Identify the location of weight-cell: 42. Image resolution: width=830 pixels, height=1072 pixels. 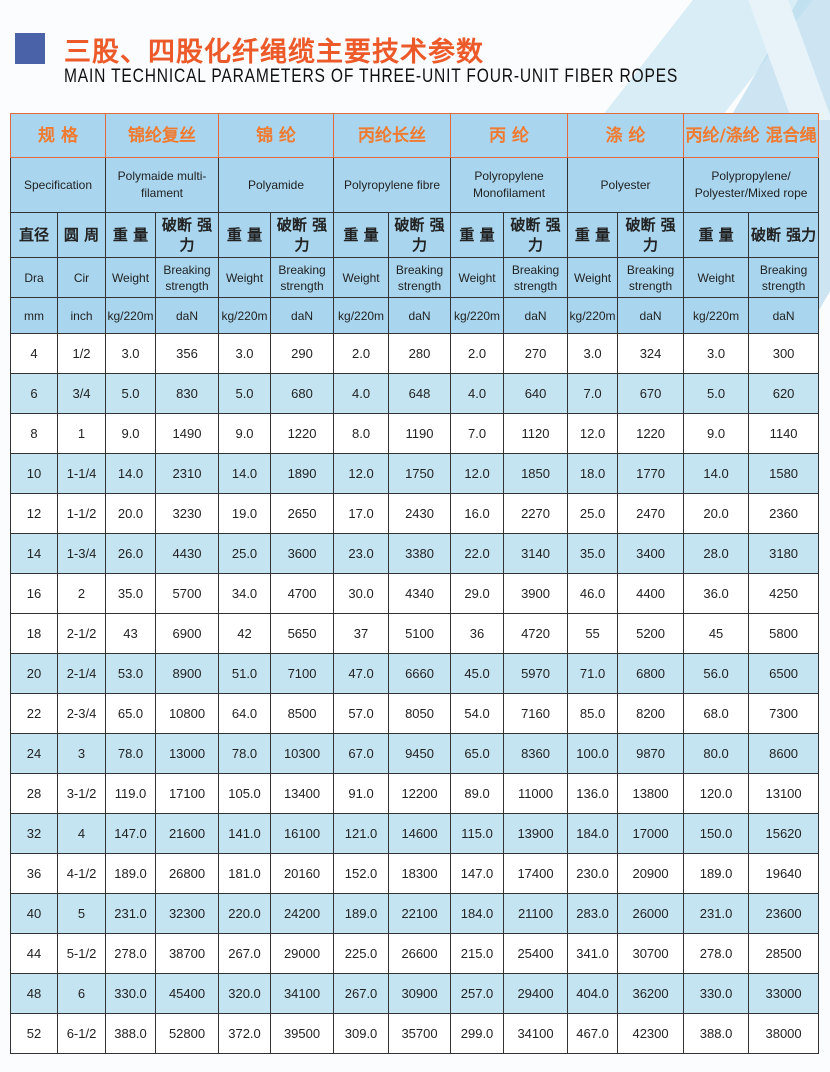
(245, 633).